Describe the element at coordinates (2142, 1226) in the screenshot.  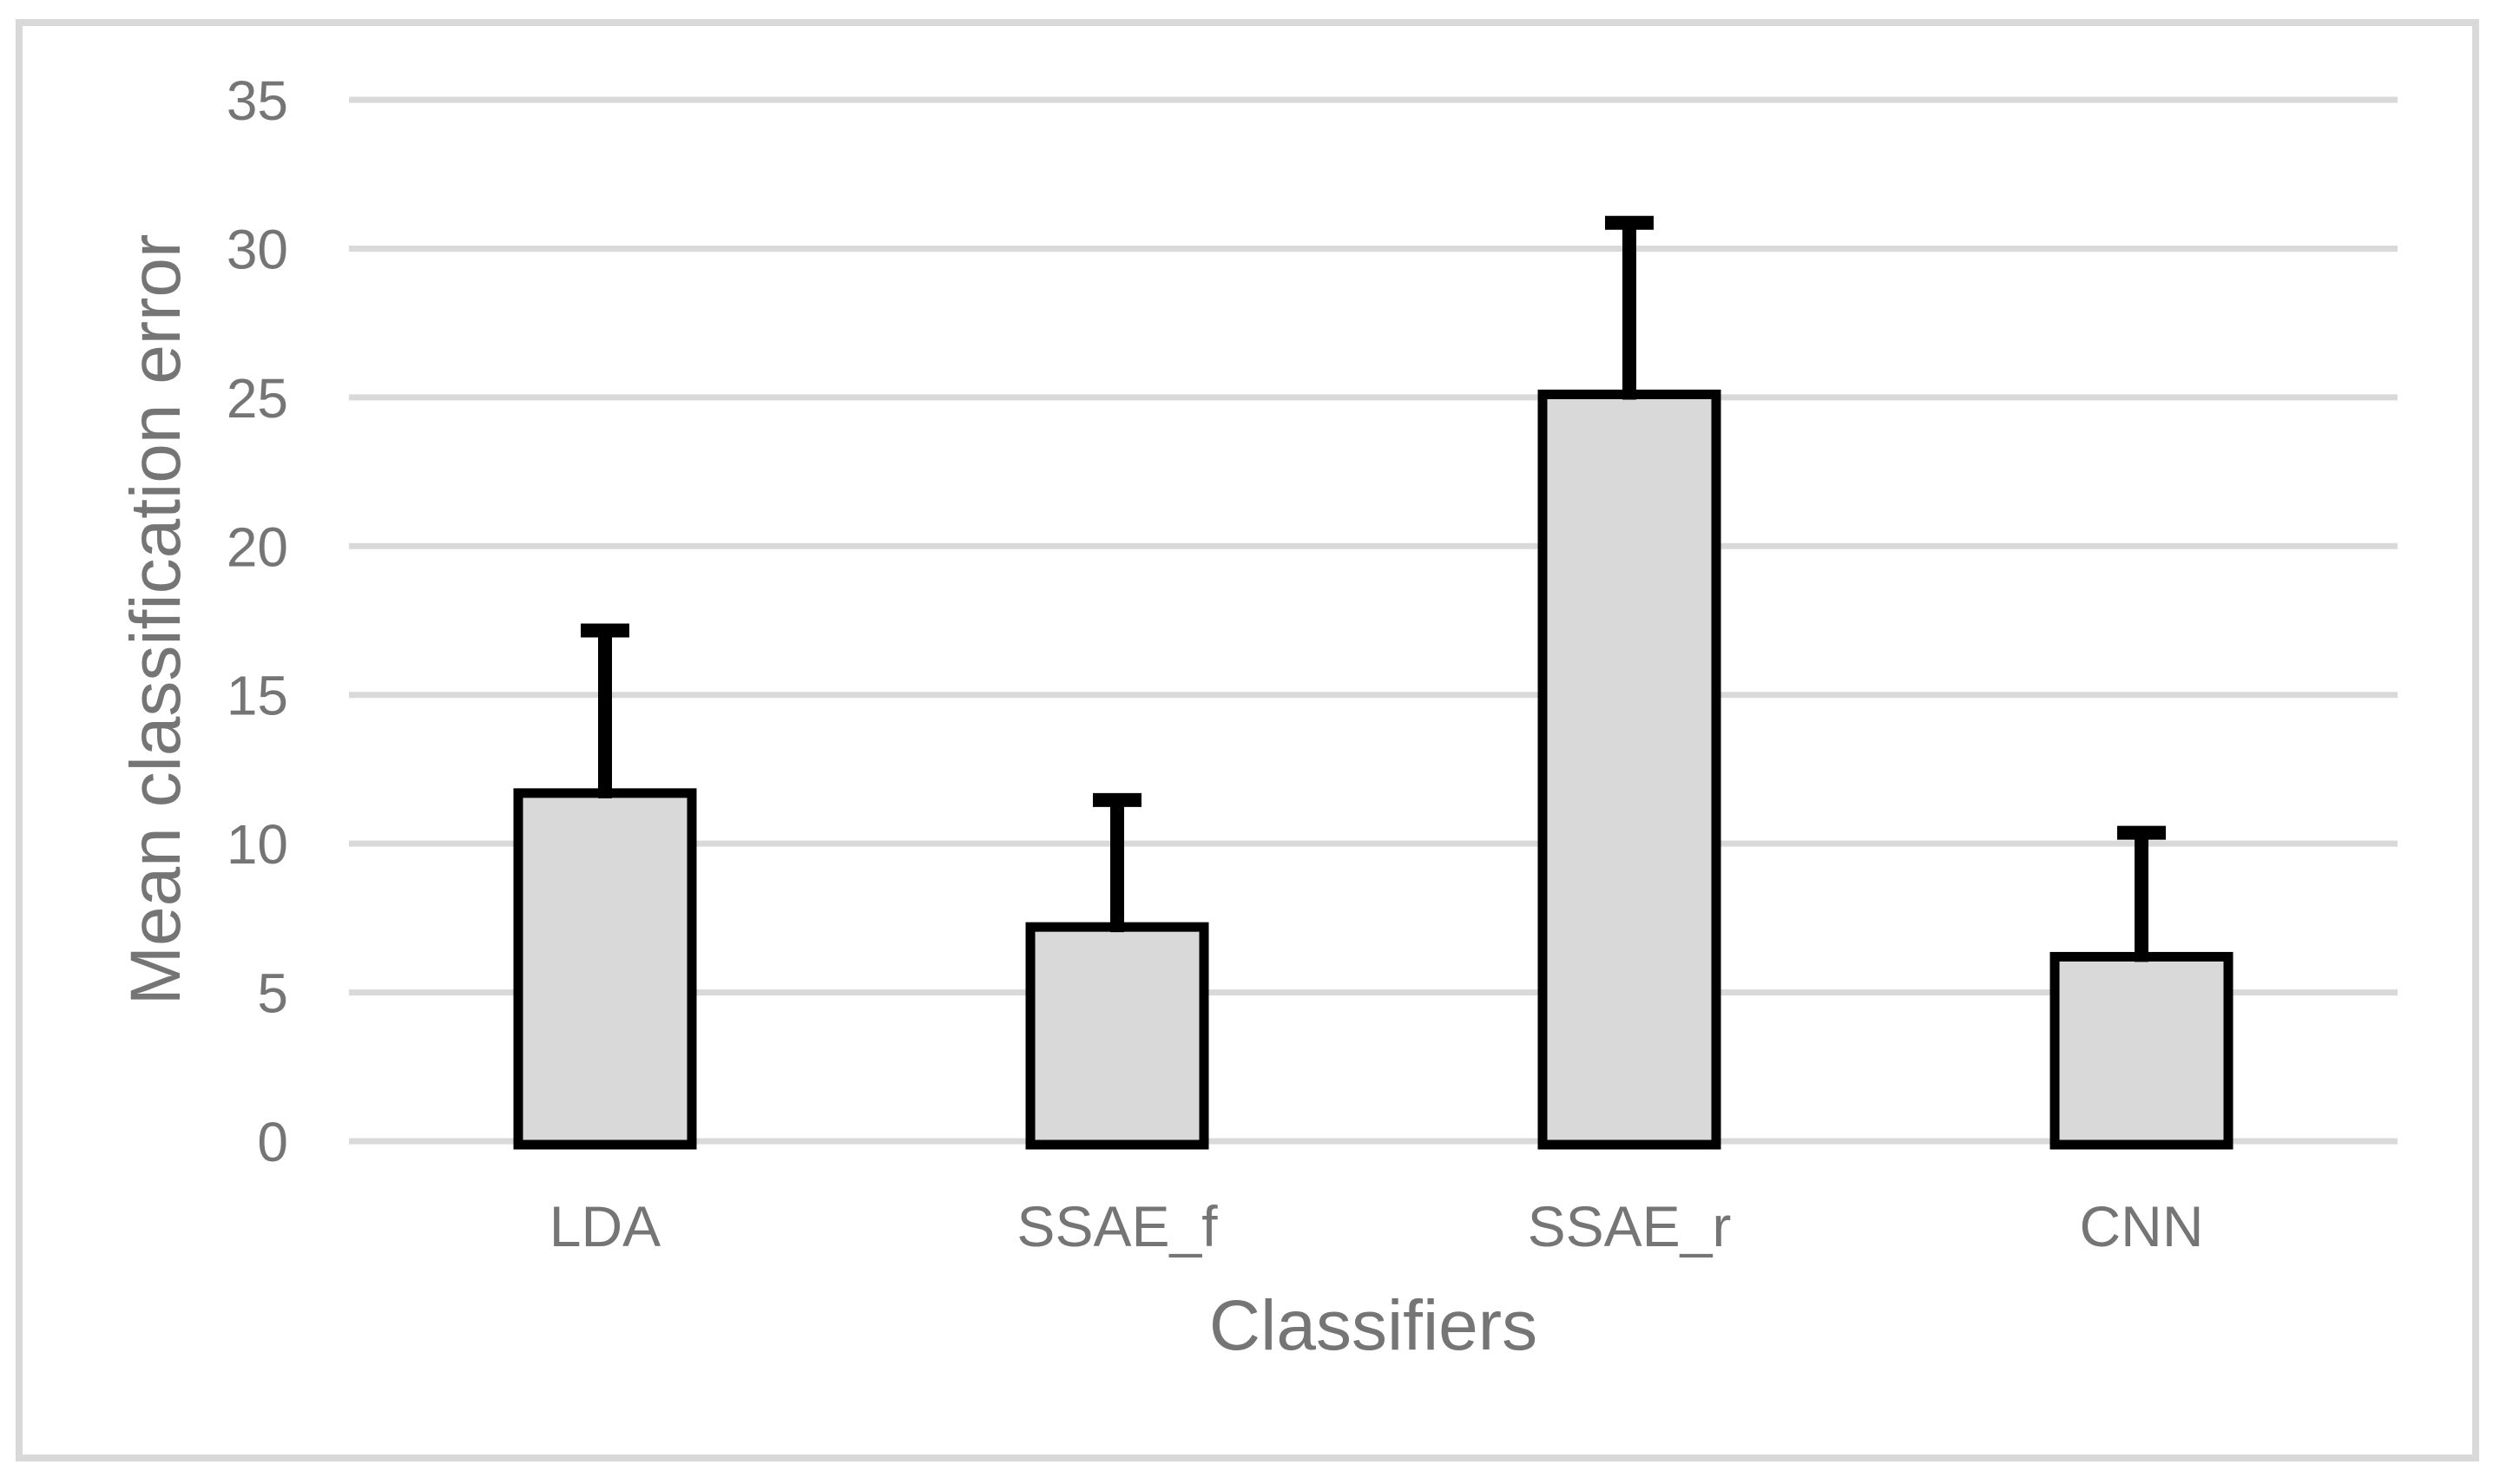
I see `x-tick-label-CNN: CNN` at that location.